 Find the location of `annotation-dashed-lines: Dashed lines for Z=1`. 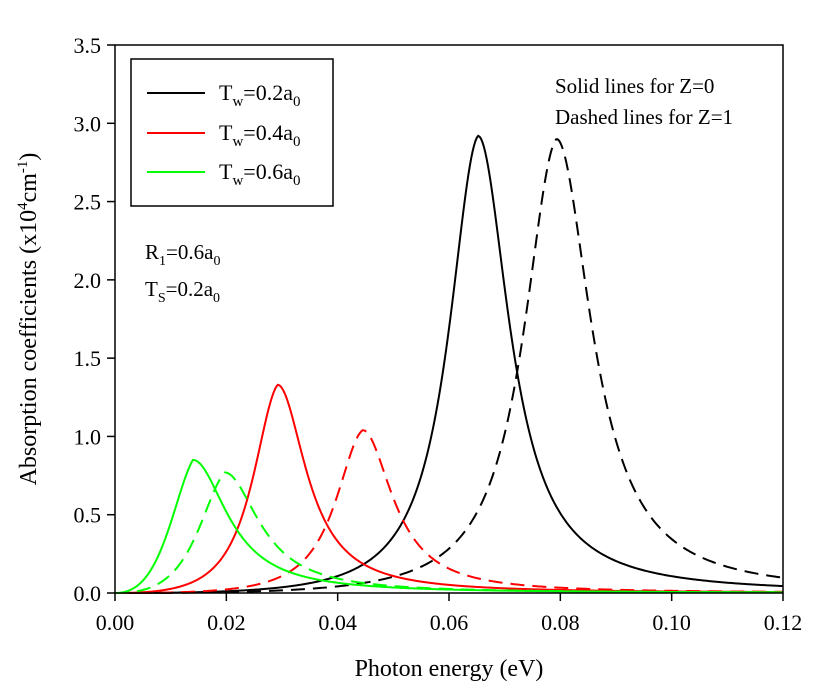

annotation-dashed-lines: Dashed lines for Z=1 is located at coordinates (644, 117).